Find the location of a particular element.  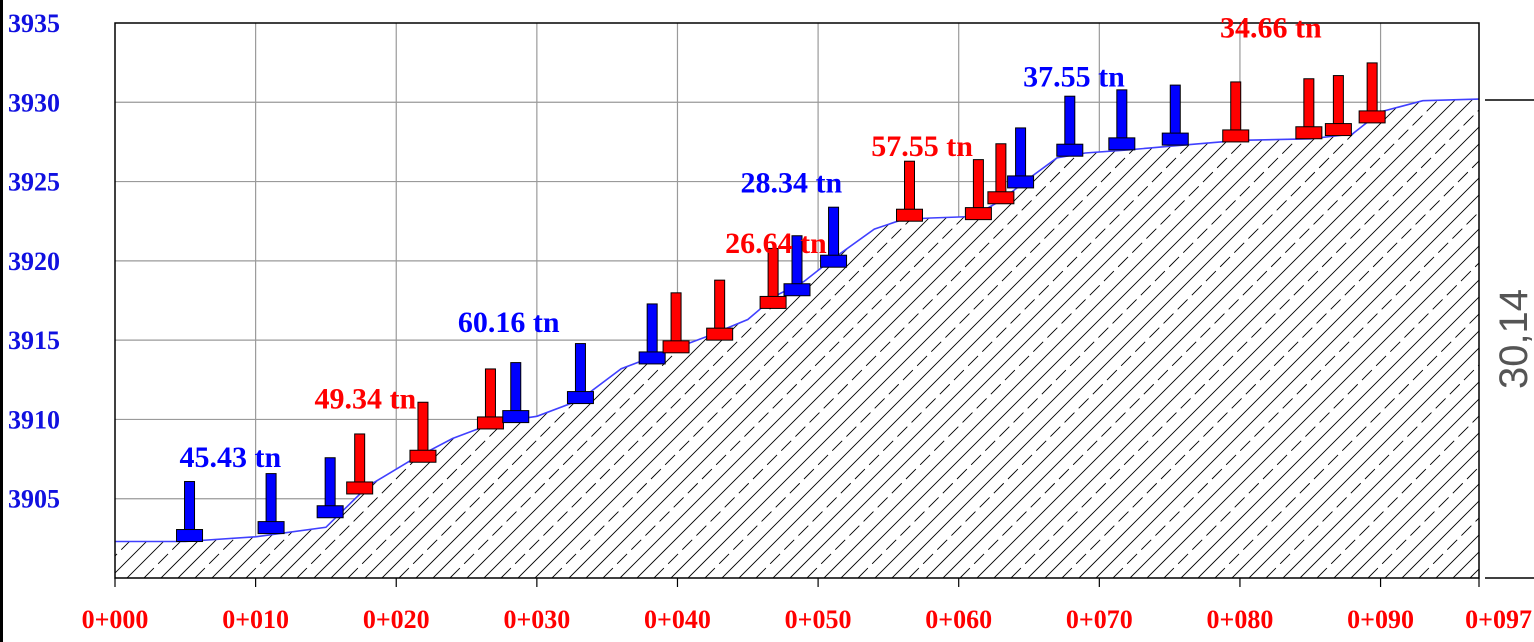

load-label: 34.66 tn is located at coordinates (1271, 27).